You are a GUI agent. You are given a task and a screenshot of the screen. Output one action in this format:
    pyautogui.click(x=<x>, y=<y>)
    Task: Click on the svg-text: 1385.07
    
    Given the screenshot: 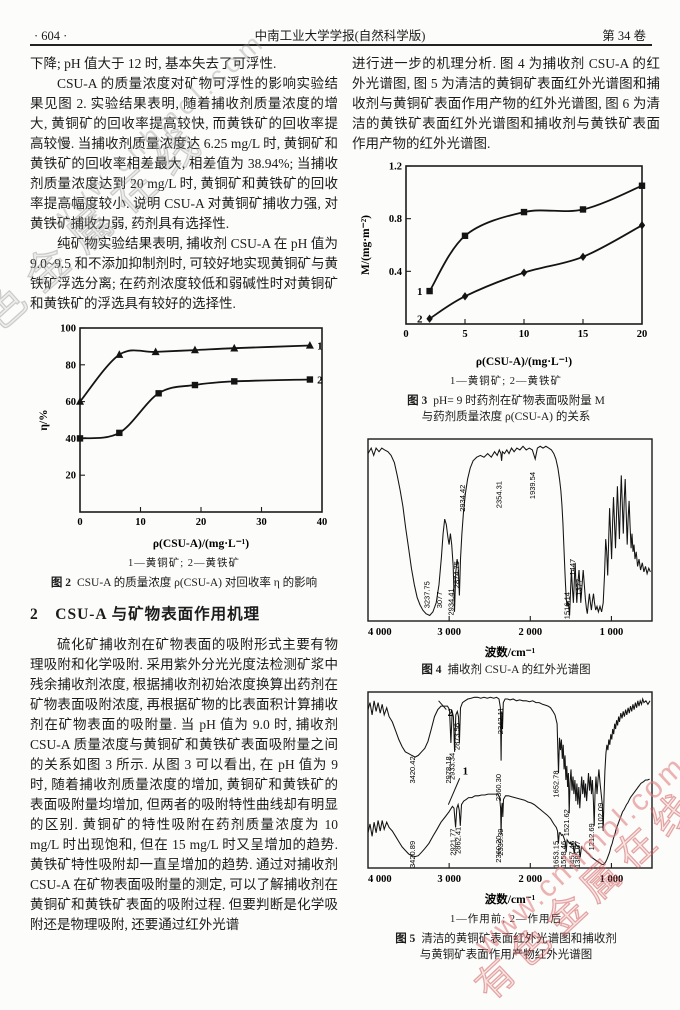 What is the action you would take?
    pyautogui.click(x=577, y=854)
    